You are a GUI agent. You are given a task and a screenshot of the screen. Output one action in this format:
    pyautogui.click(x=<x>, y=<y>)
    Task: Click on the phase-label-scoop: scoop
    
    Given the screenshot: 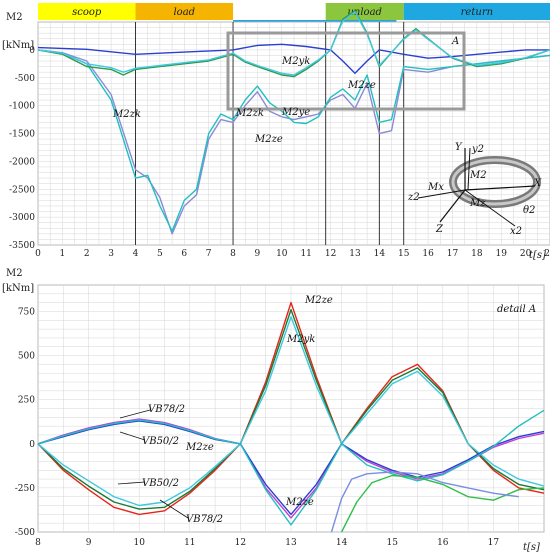 What is the action you would take?
    pyautogui.click(x=87, y=12)
    